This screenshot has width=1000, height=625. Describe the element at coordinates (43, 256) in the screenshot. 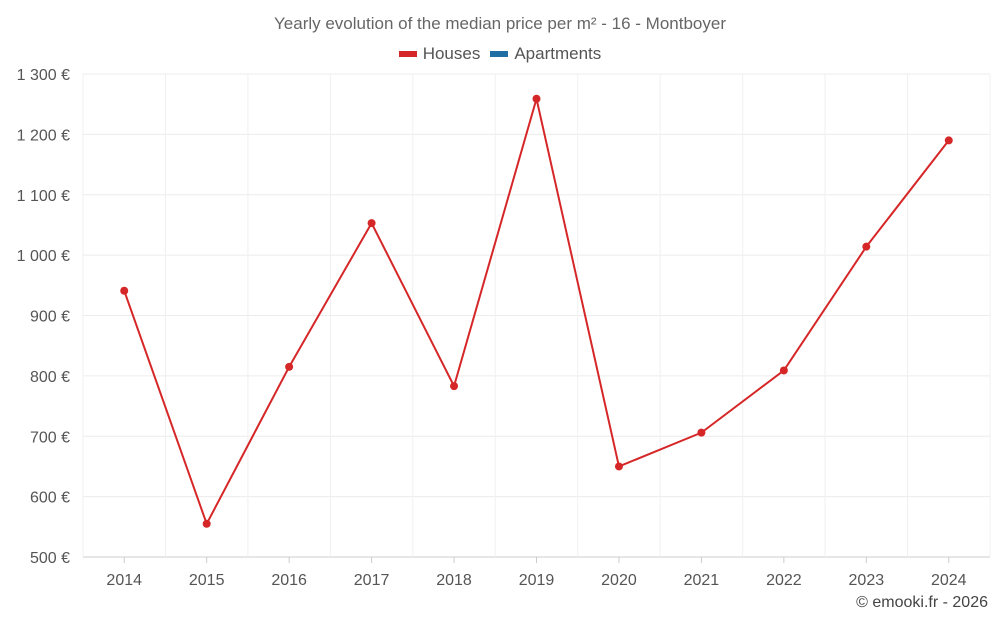

I see `y-tick-label: 1 000 €` at that location.